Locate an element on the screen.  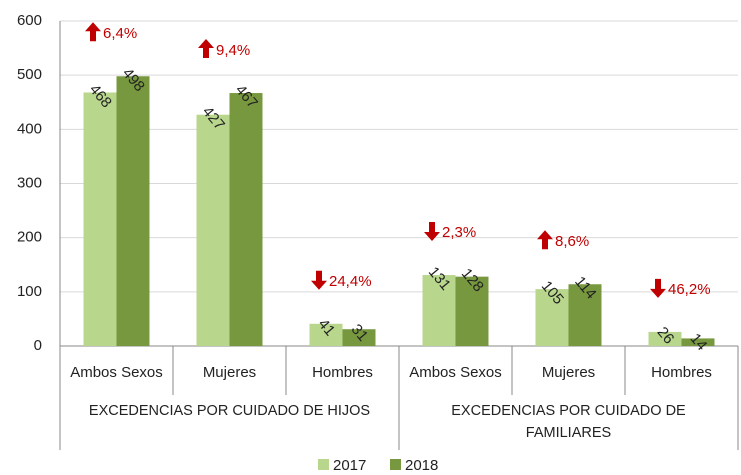
y-tick-label: 500 is located at coordinates (29, 74).